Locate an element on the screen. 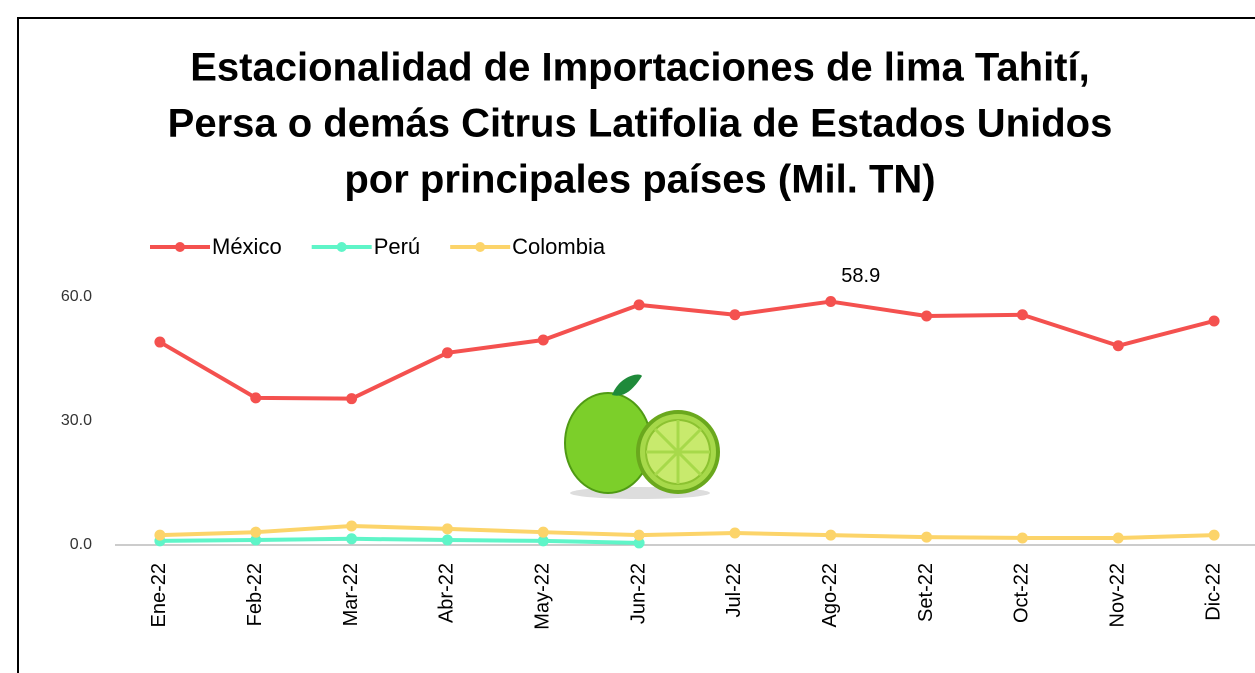  x-tick-label: Feb-22 is located at coordinates (255, 594).